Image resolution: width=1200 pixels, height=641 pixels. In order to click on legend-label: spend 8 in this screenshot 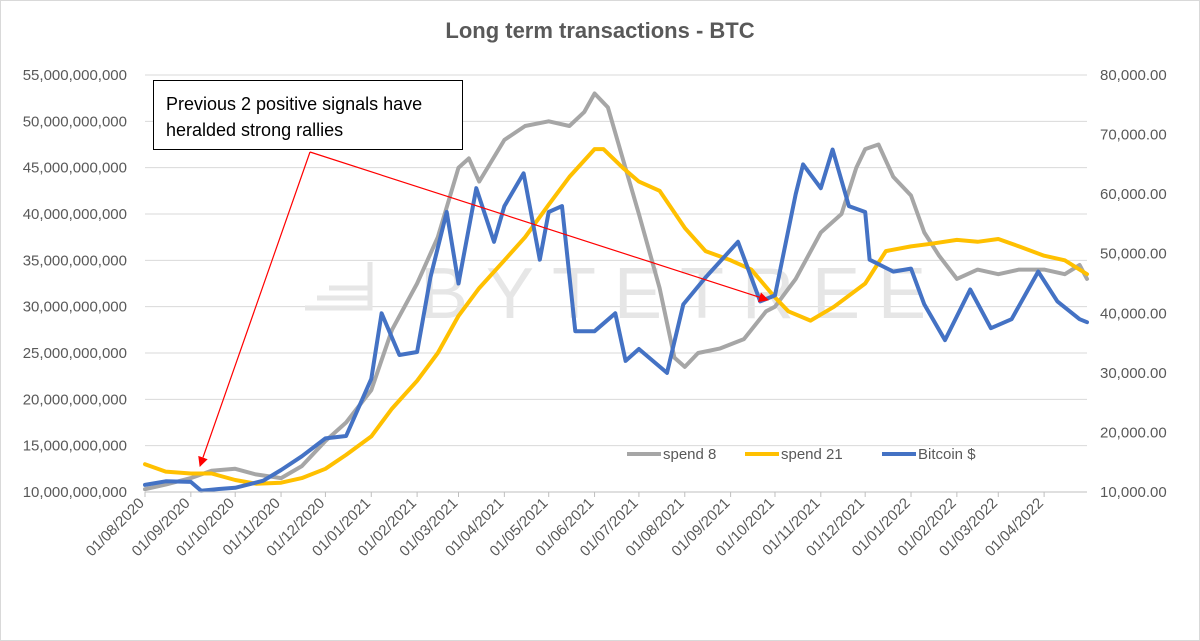, I will do `click(689, 454)`.